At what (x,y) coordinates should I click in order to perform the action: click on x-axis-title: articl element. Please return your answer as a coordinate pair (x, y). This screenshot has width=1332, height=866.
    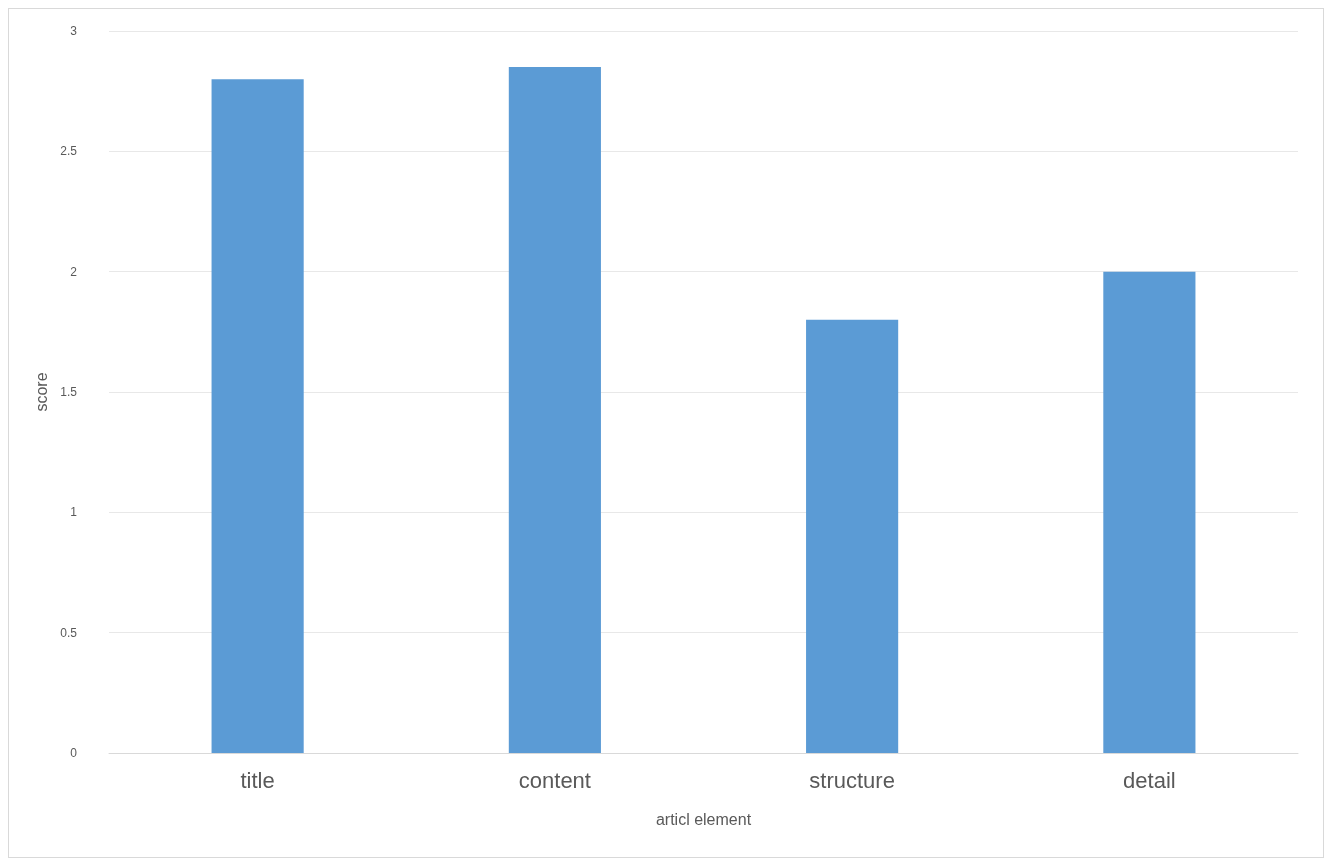
    Looking at the image, I should click on (703, 819).